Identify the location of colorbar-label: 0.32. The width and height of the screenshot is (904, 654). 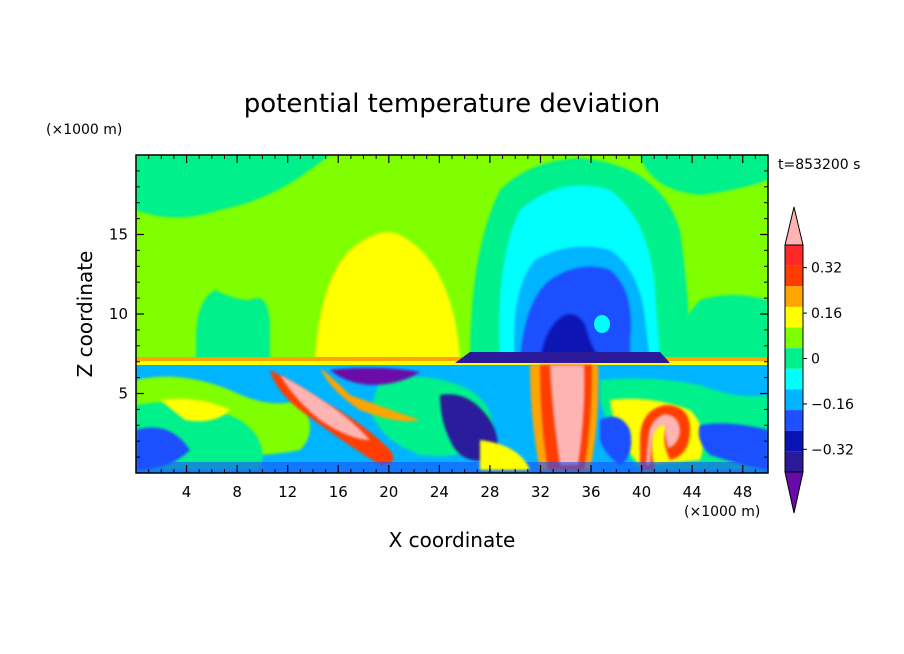
(826, 269).